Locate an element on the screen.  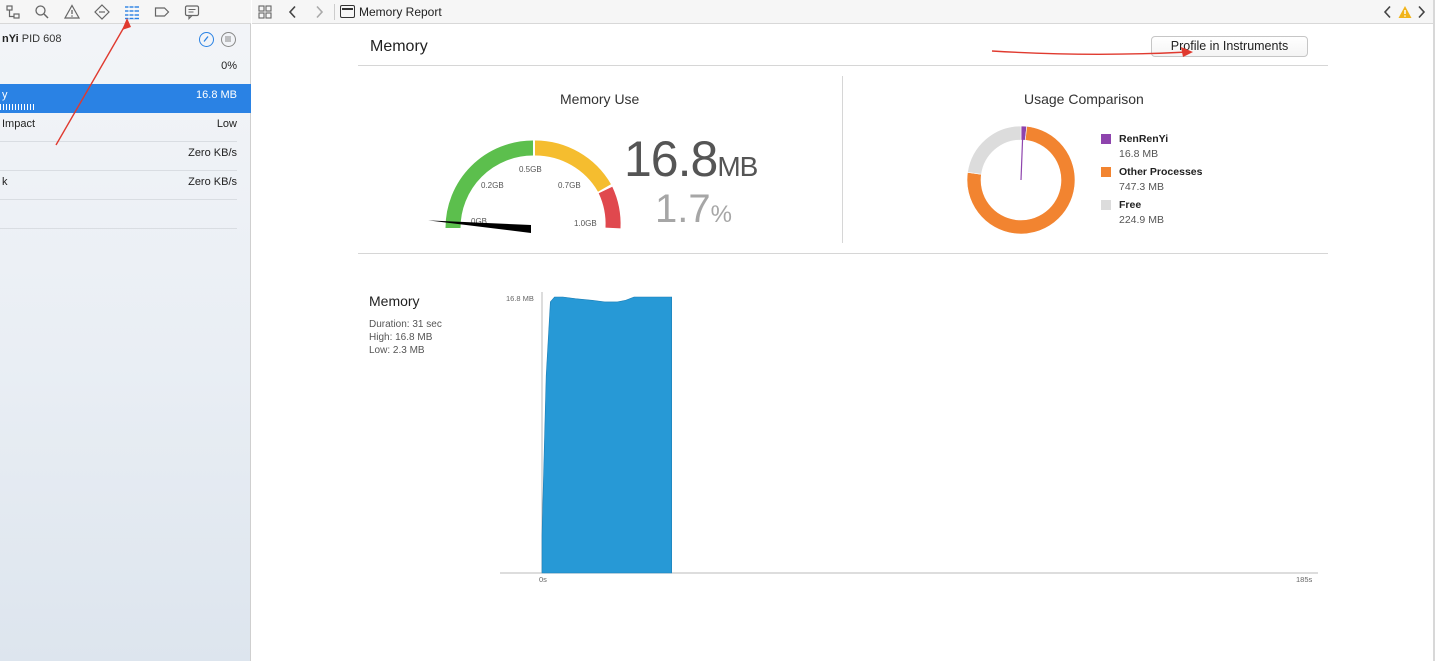
breadcrumb-memory-report: Memory Report is located at coordinates (400, 12).